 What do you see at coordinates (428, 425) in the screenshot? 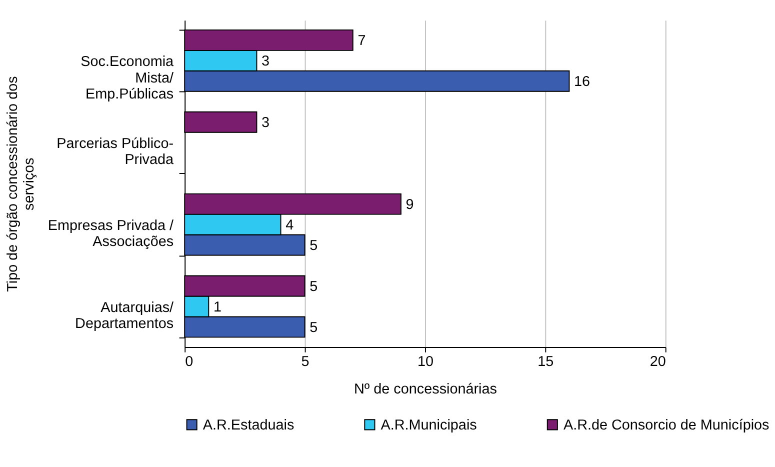
I see `legend-label: A.R.Municipais` at bounding box center [428, 425].